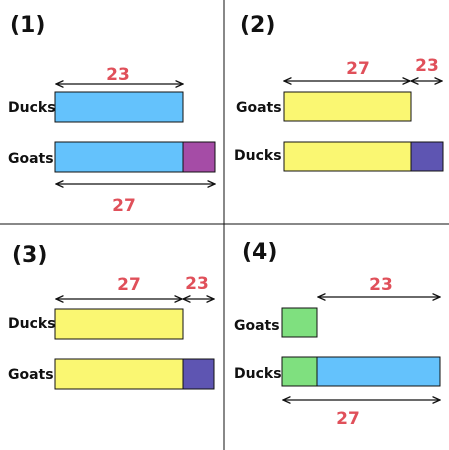  What do you see at coordinates (29, 255) in the screenshot?
I see `panel-label: (3)` at bounding box center [29, 255].